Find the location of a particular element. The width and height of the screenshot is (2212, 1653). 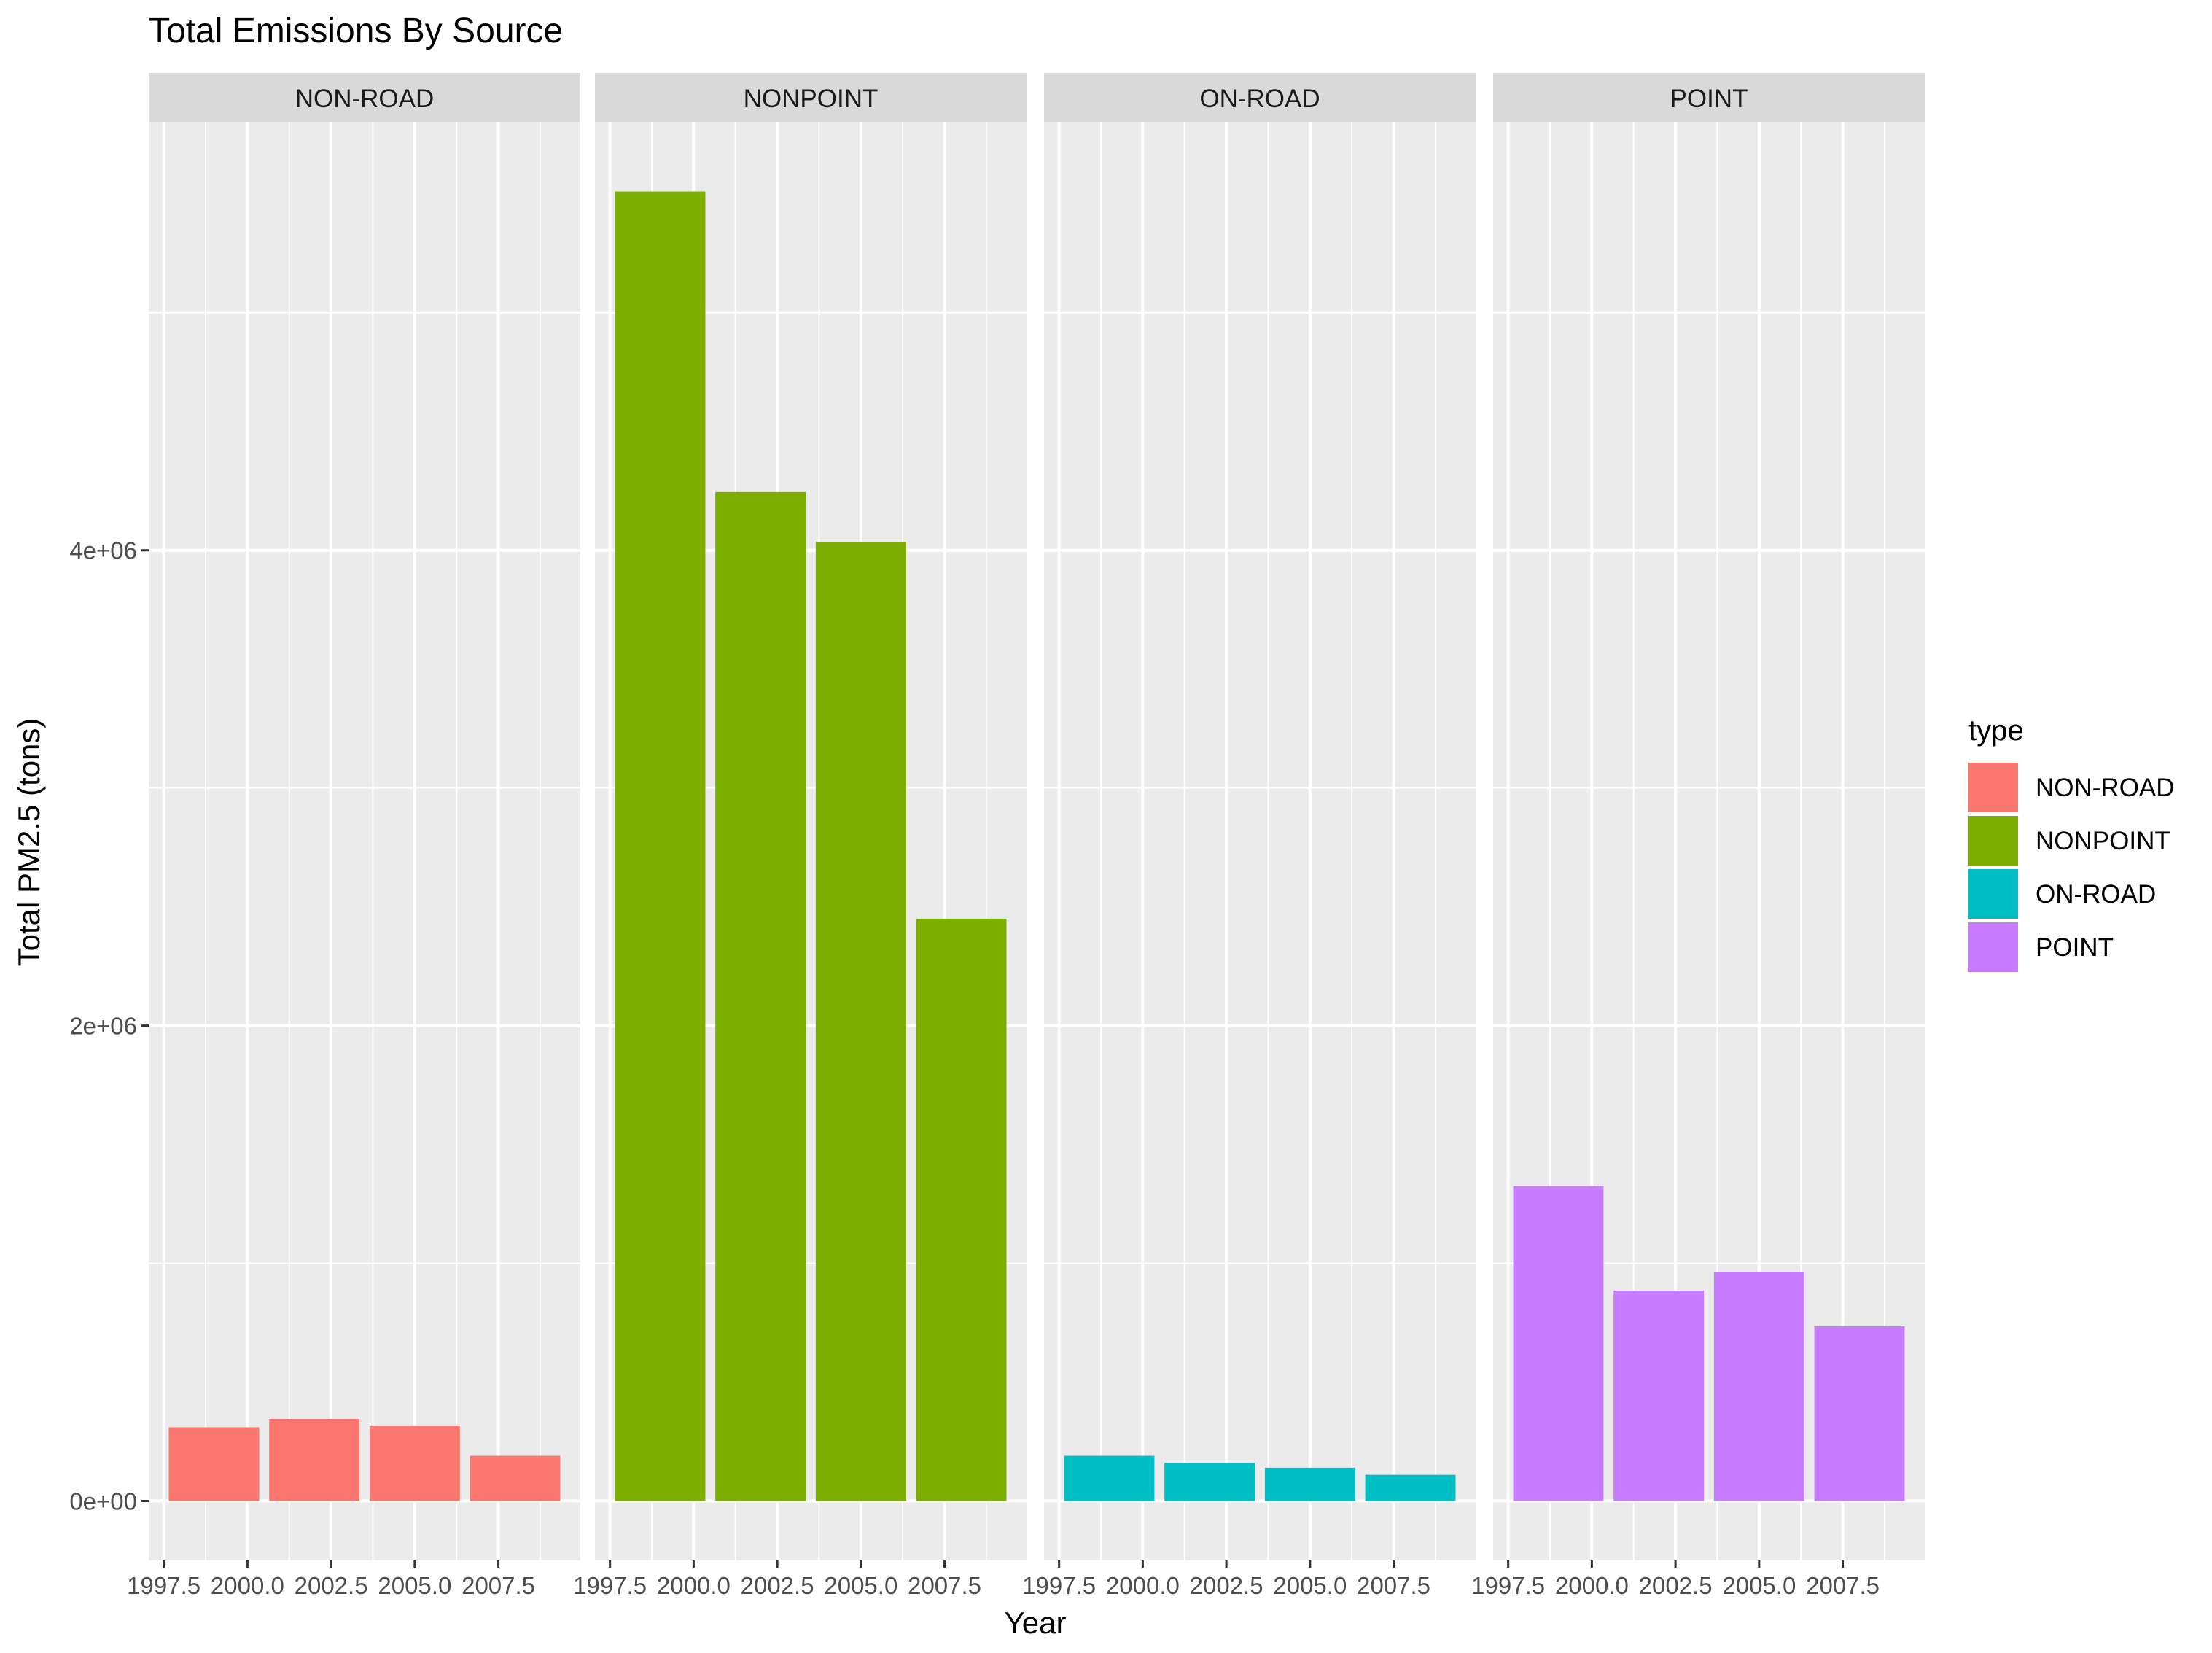

bar-nonpoint-2008 is located at coordinates (961, 1209).